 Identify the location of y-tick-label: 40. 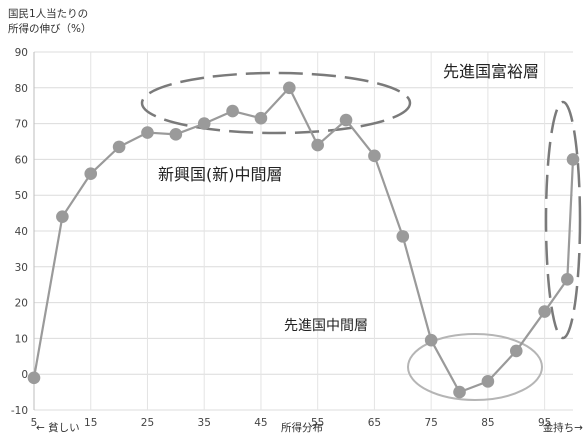
(21, 232).